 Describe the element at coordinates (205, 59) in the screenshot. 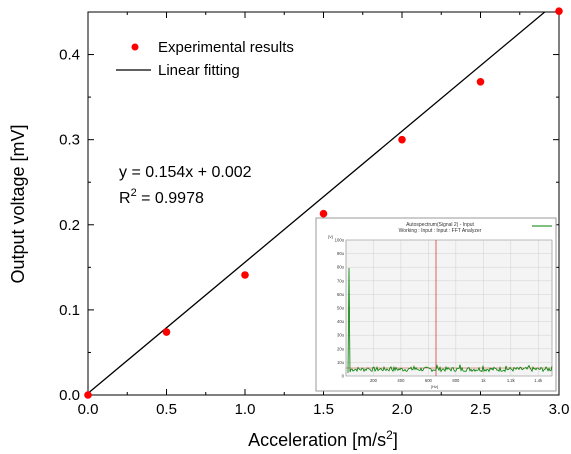

I see `legend: Experimental results Linear fitting` at that location.